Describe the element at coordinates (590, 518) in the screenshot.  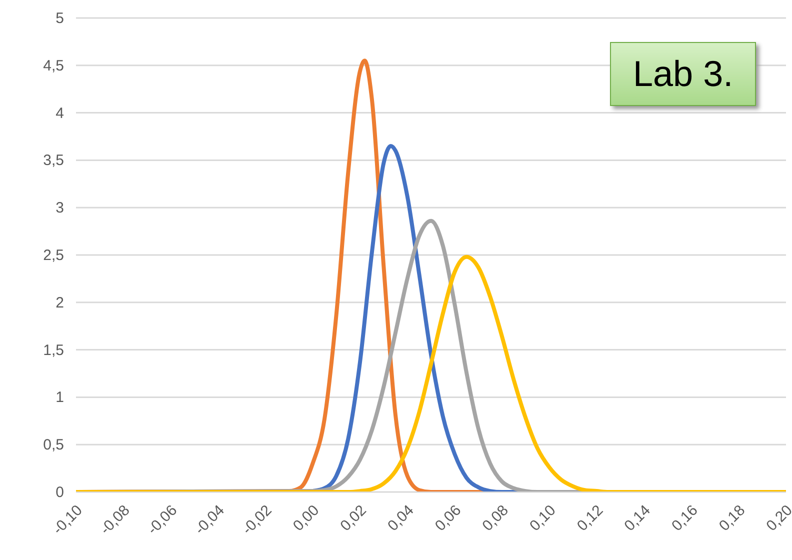
I see `x-tick-label: 0,12` at that location.